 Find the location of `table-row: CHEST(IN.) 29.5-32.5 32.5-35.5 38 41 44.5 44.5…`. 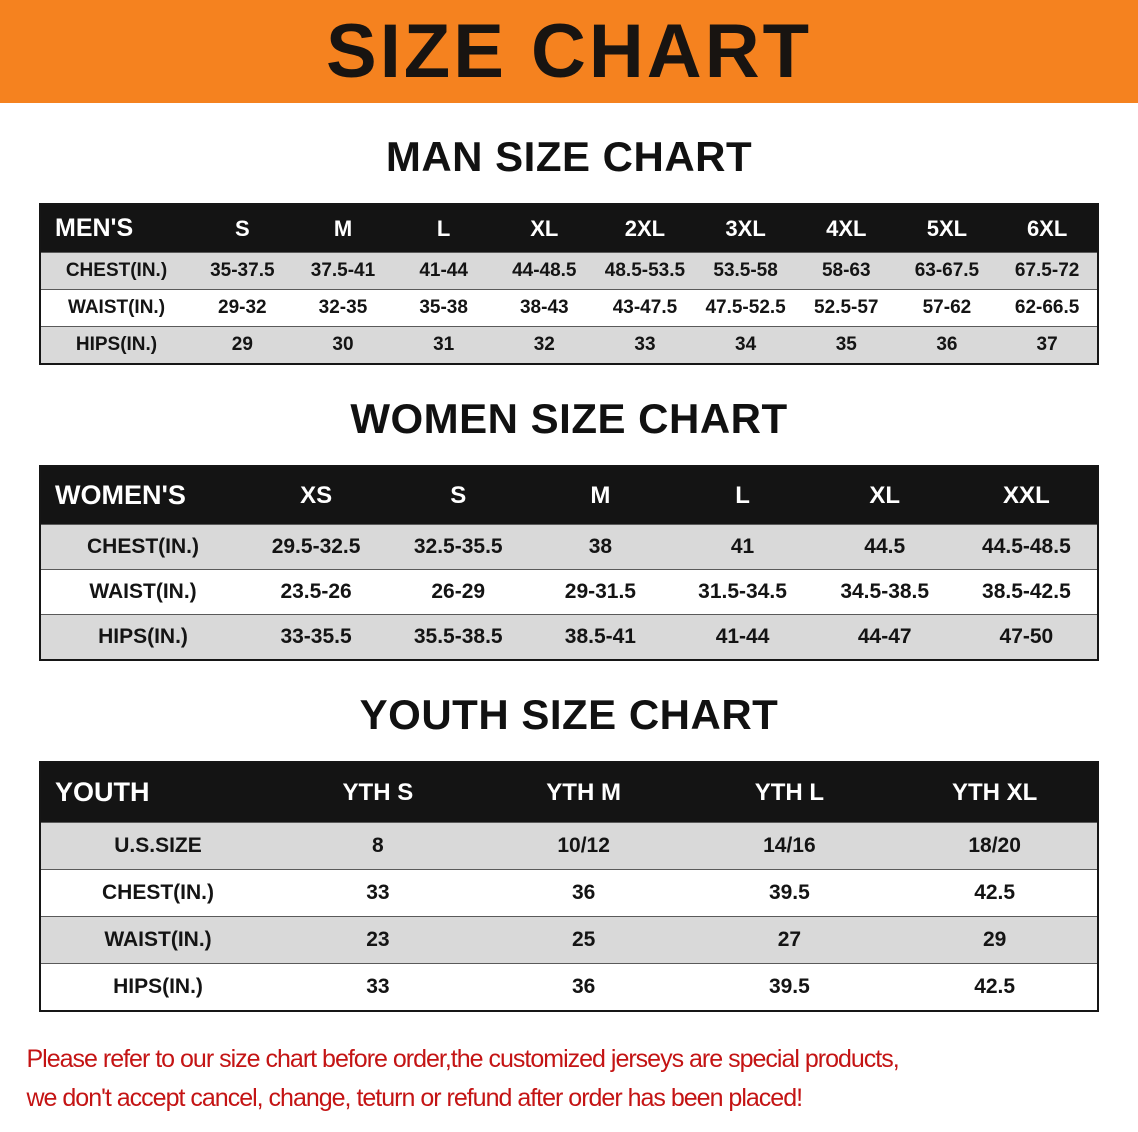

table-row: CHEST(IN.) 29.5-32.5 32.5-35.5 38 41 44.5 44.5… is located at coordinates (569, 547).